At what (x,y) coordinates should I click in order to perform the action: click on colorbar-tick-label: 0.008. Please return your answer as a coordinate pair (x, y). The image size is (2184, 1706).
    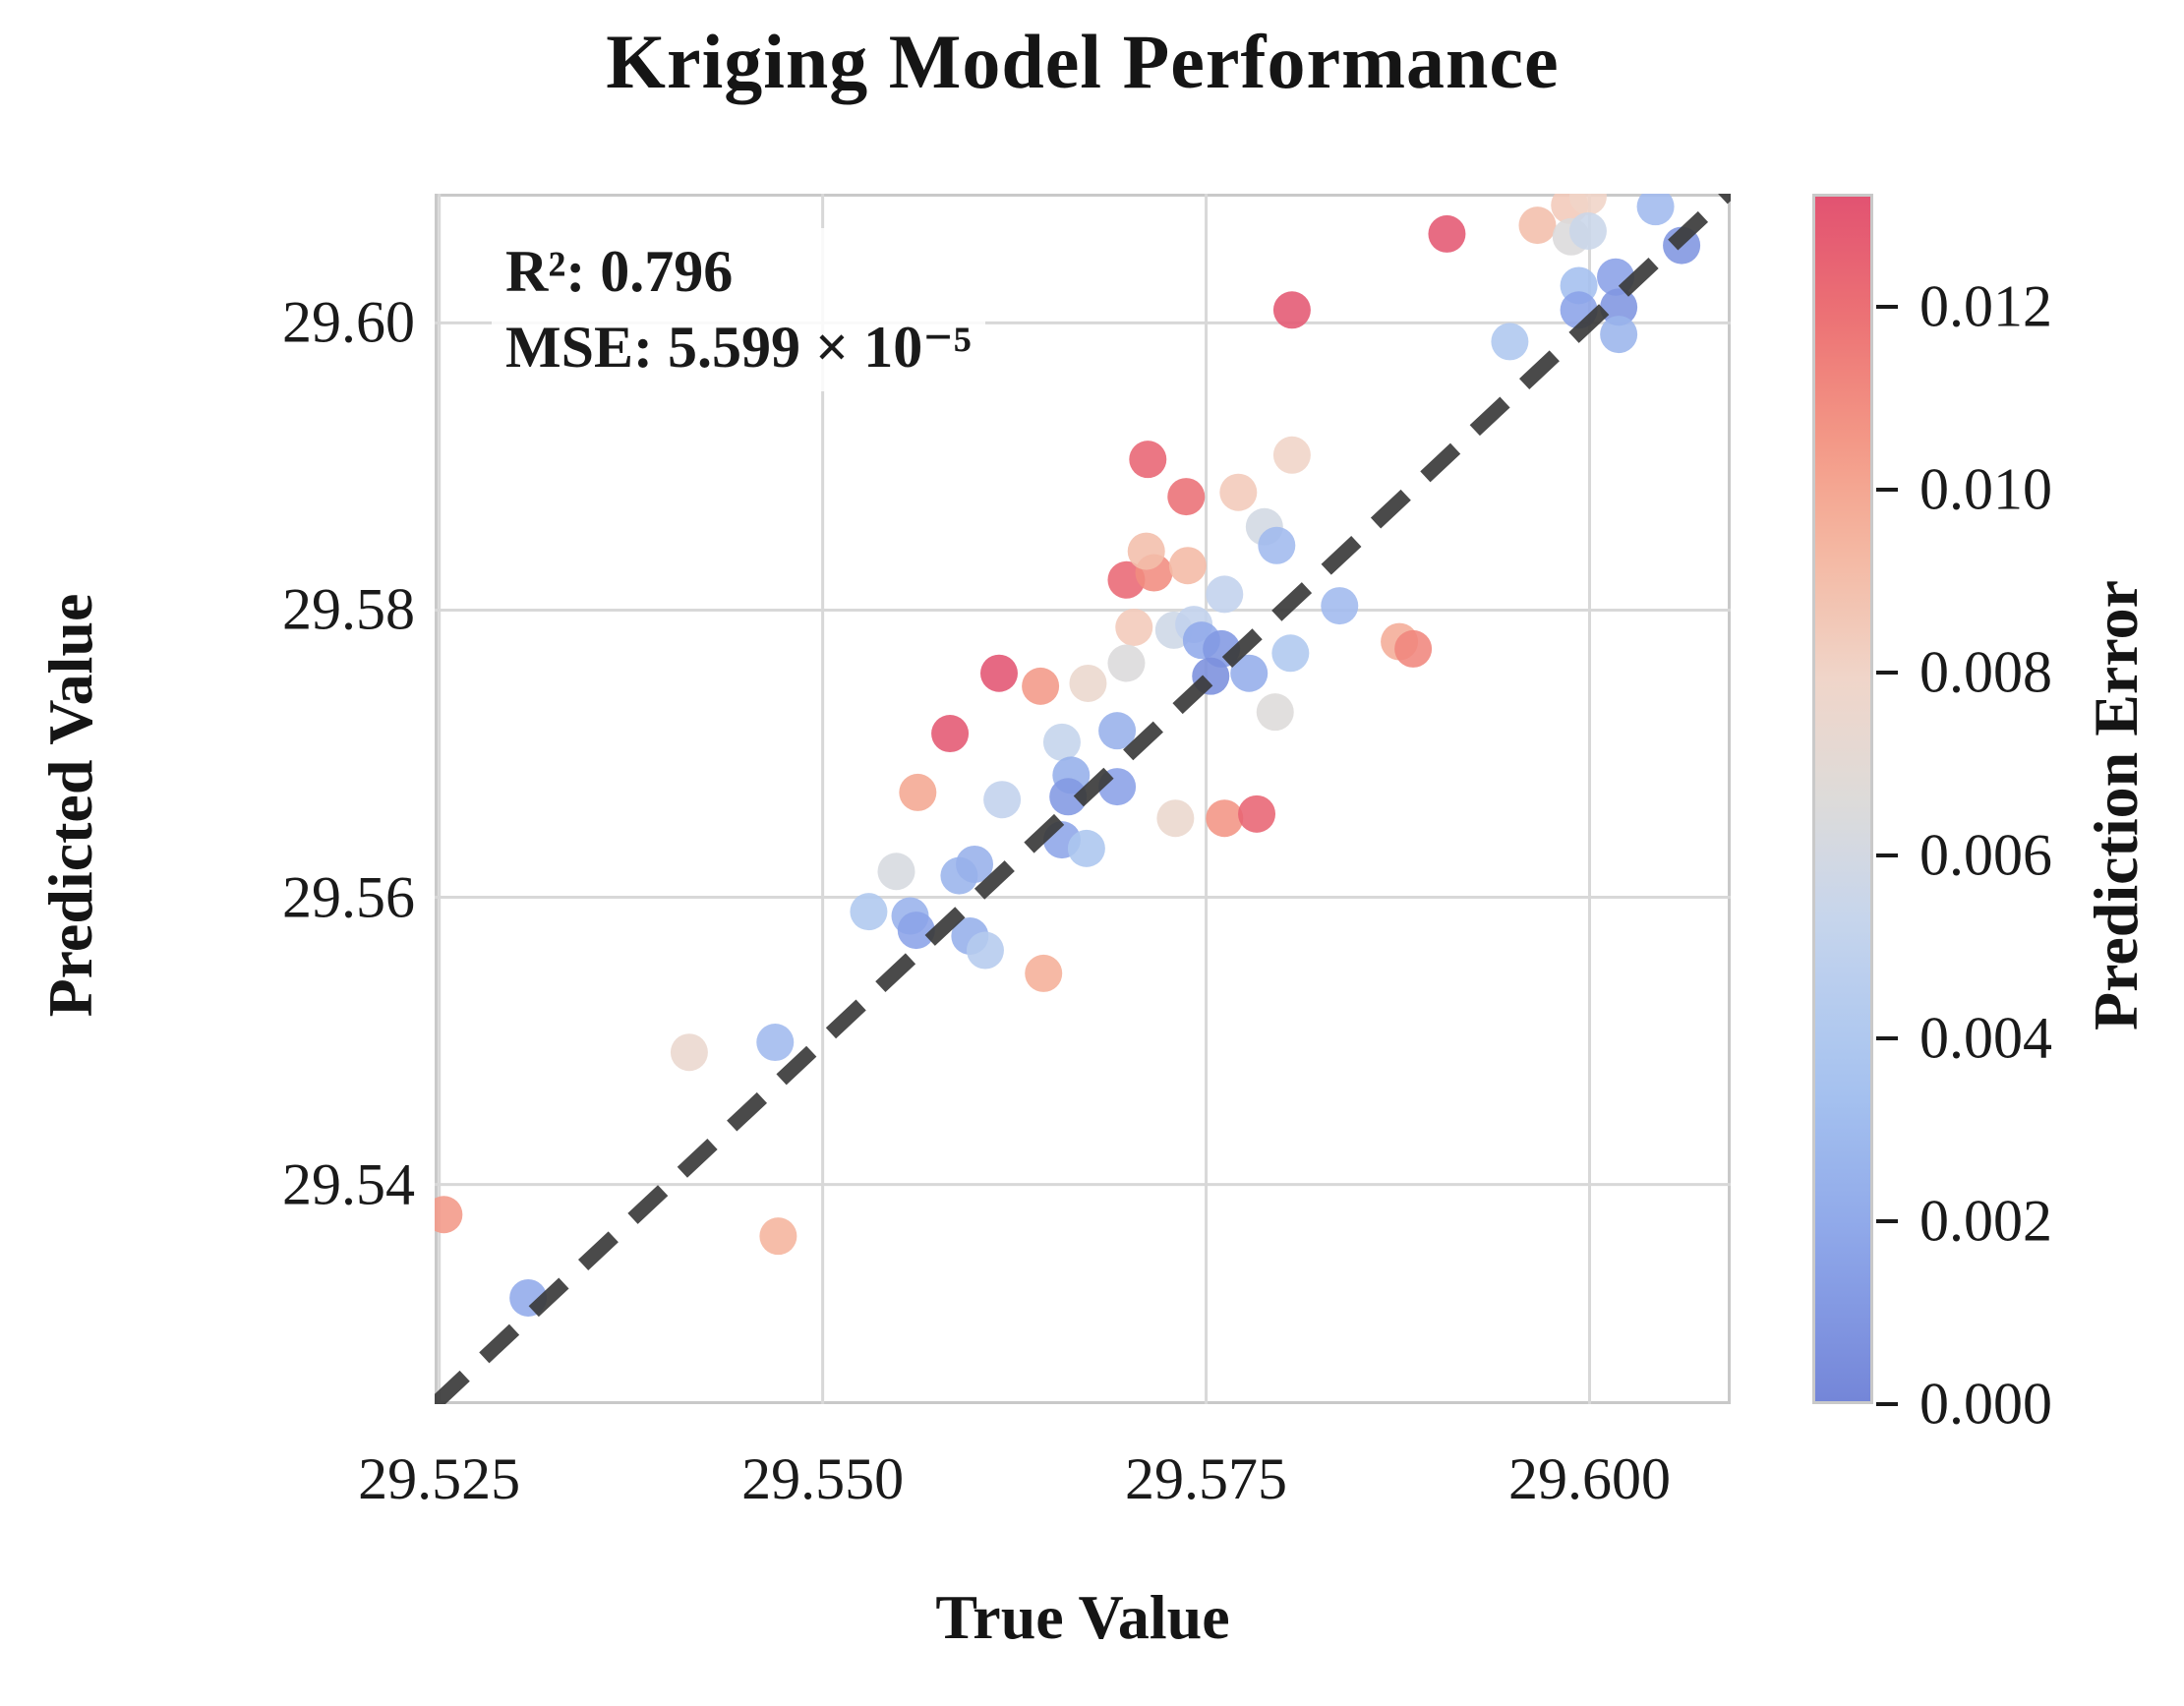
    Looking at the image, I should click on (1985, 672).